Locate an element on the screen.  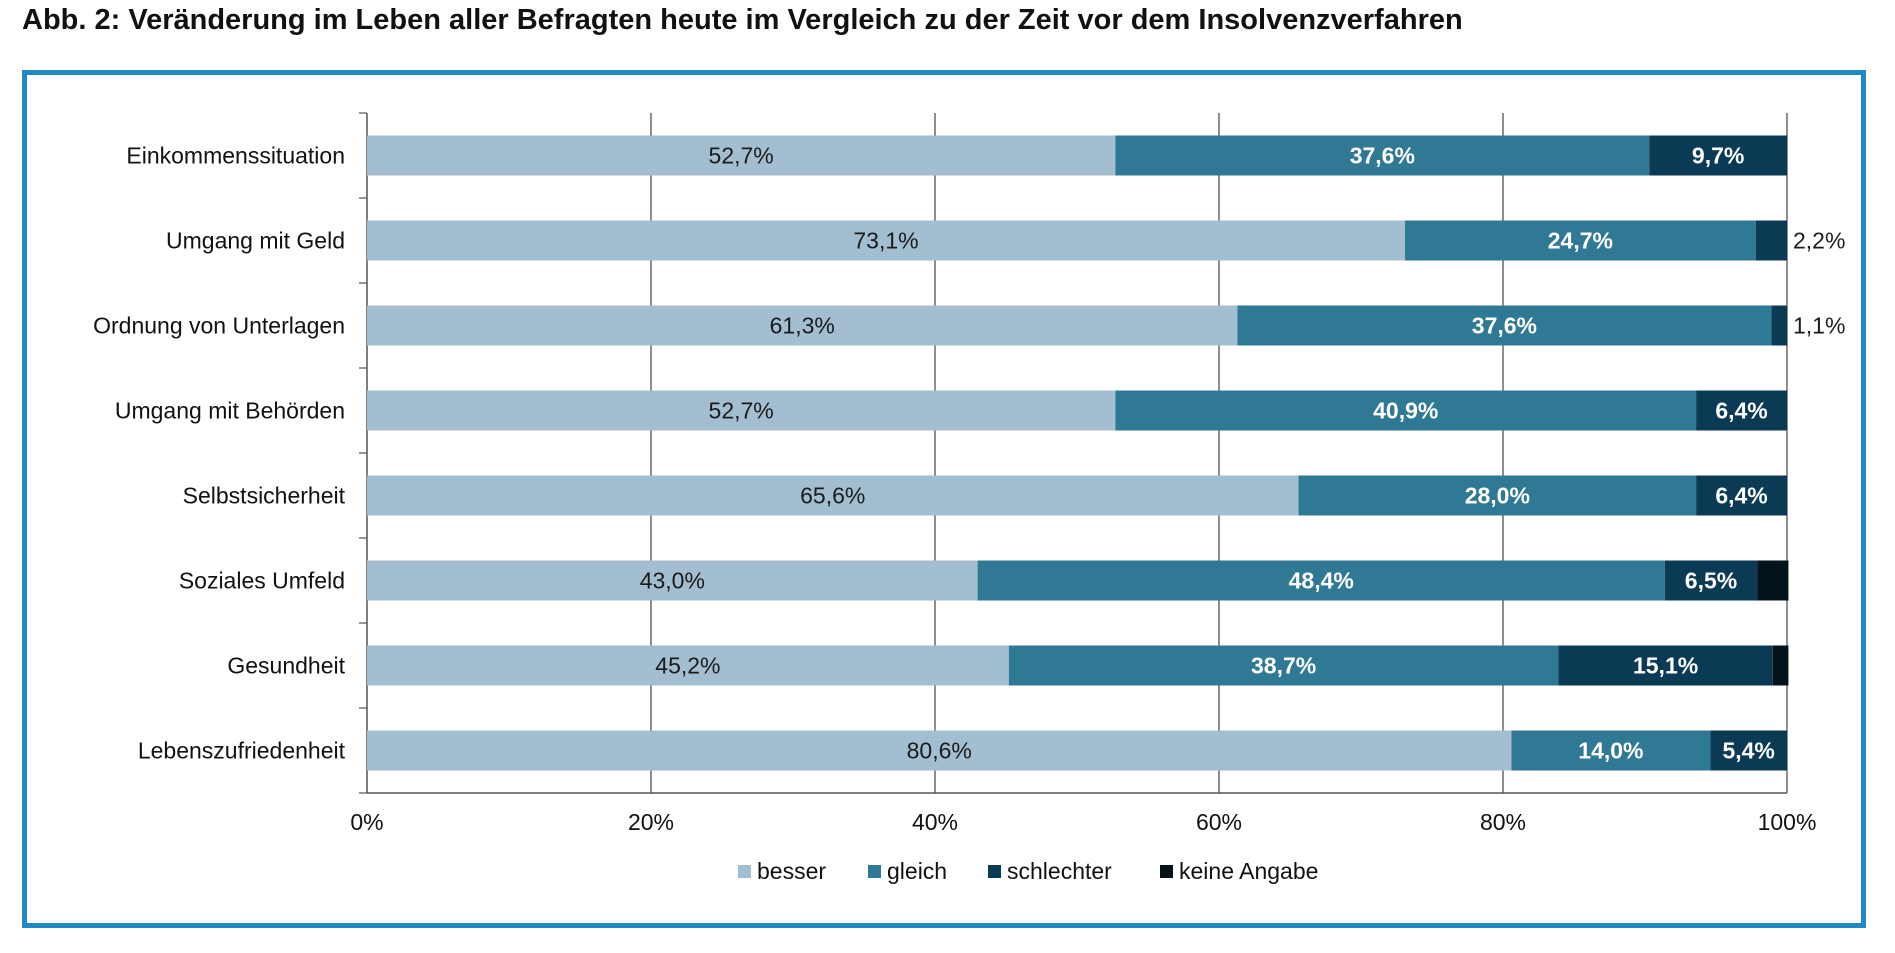
data-label: 65,6% is located at coordinates (832, 496).